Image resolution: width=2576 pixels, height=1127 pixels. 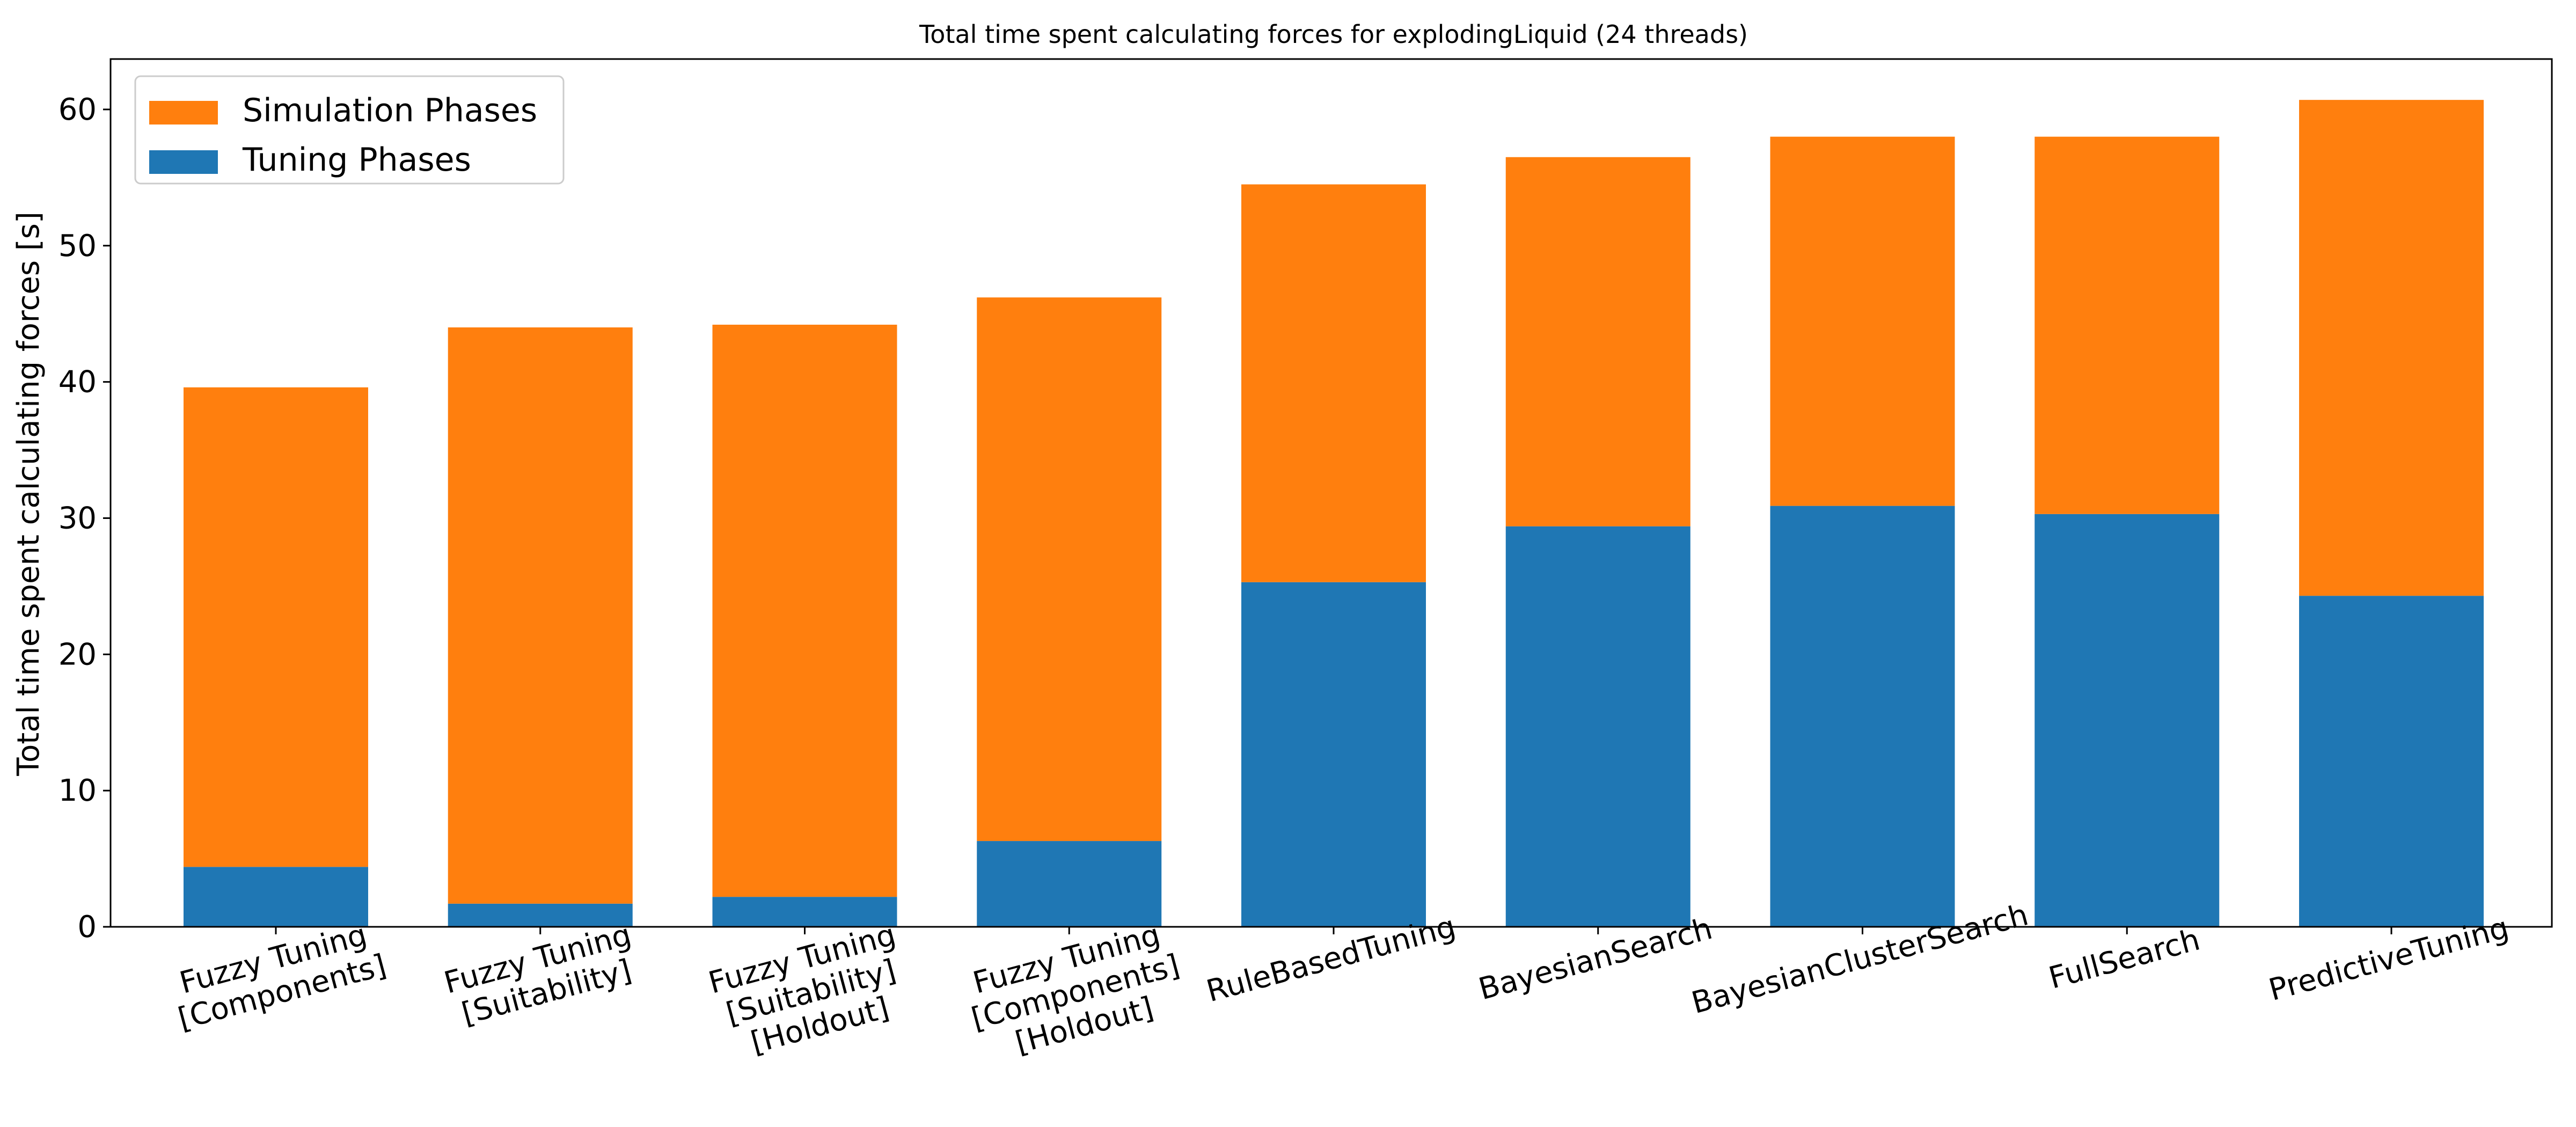 I want to click on legend-box, so click(x=349, y=130).